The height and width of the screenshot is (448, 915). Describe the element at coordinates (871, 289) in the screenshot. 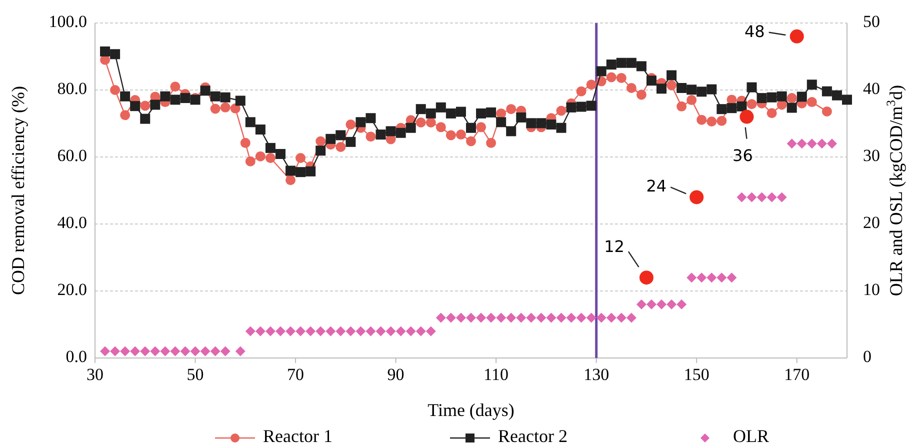

I see `y2-tick-label: 10` at that location.